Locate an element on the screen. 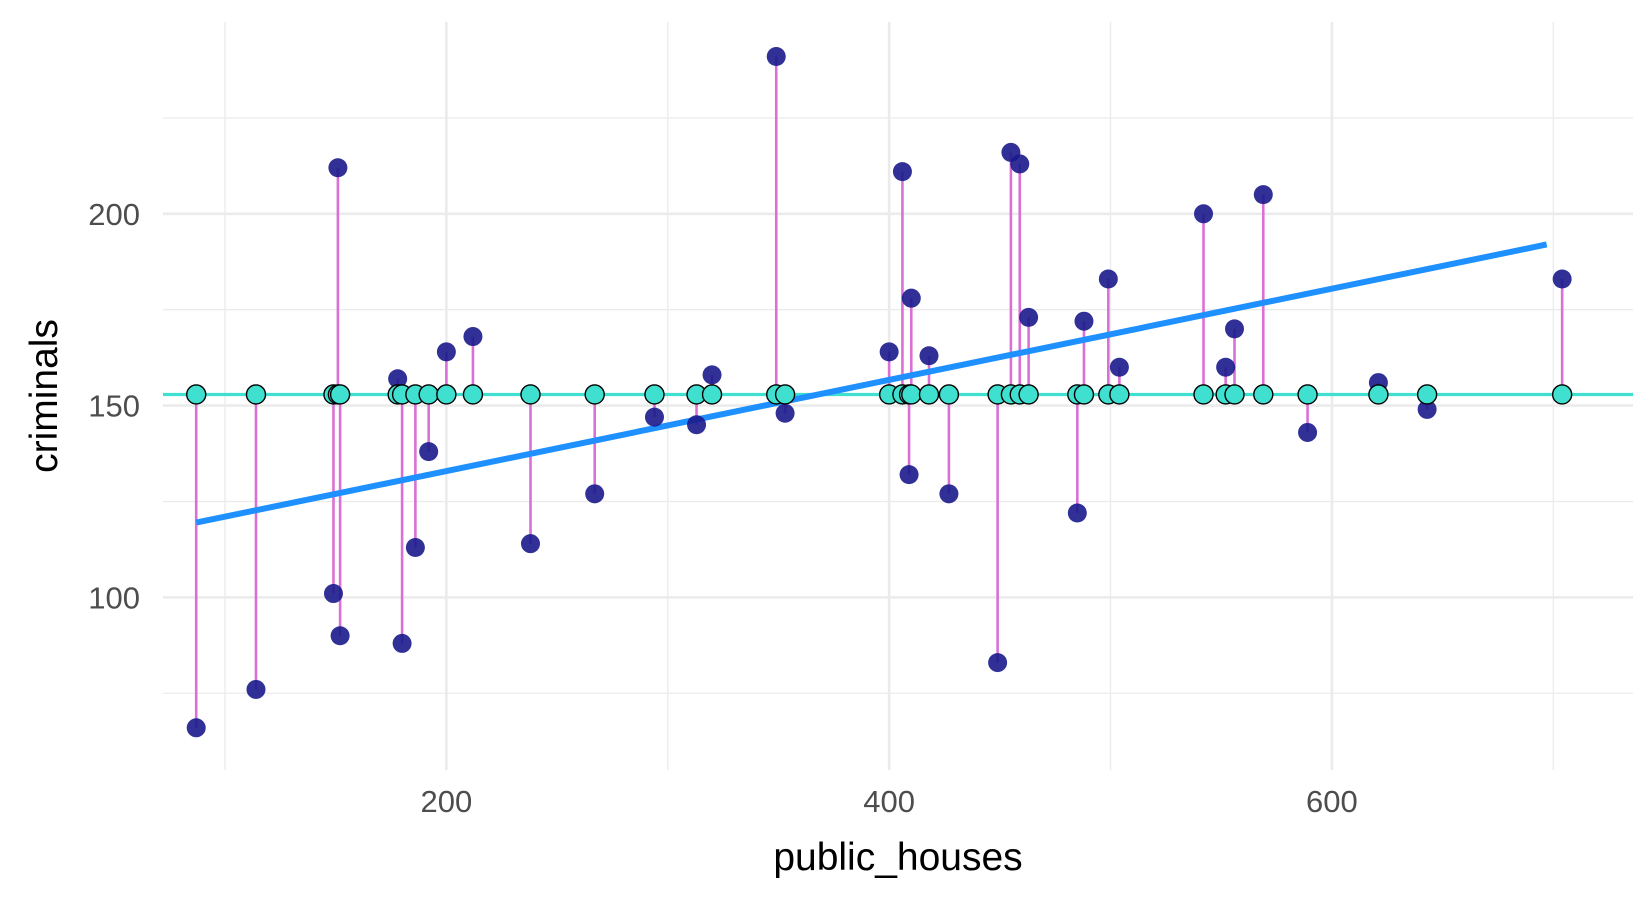 Image resolution: width=1650 pixels, height=900 pixels. y-tick-labels: 100 150 200 is located at coordinates (114, 406).